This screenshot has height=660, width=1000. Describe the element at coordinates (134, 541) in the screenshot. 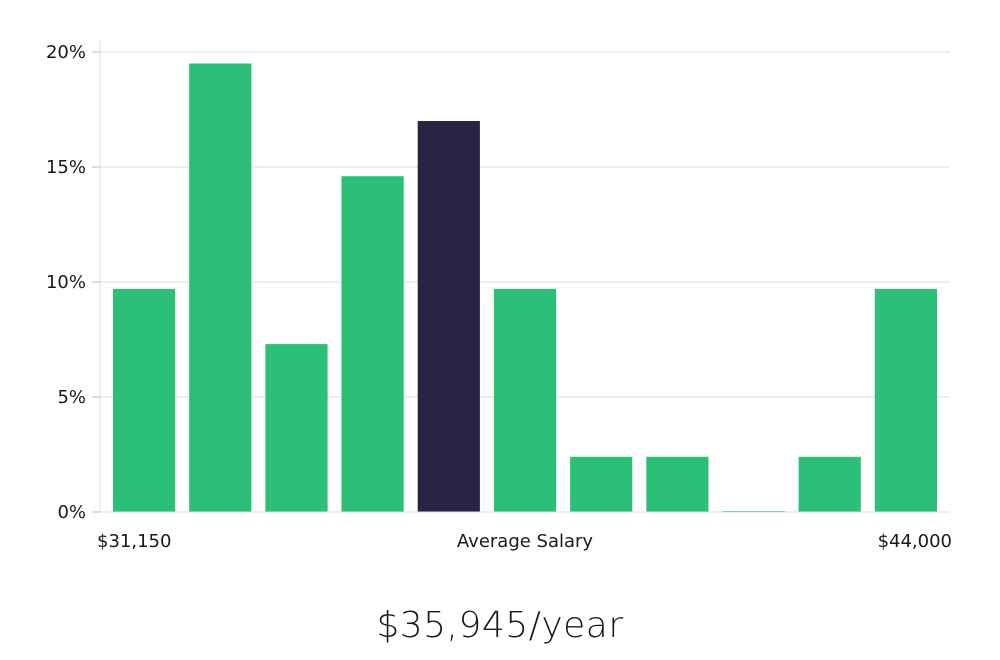

I see `x-min-label: $31,150` at that location.